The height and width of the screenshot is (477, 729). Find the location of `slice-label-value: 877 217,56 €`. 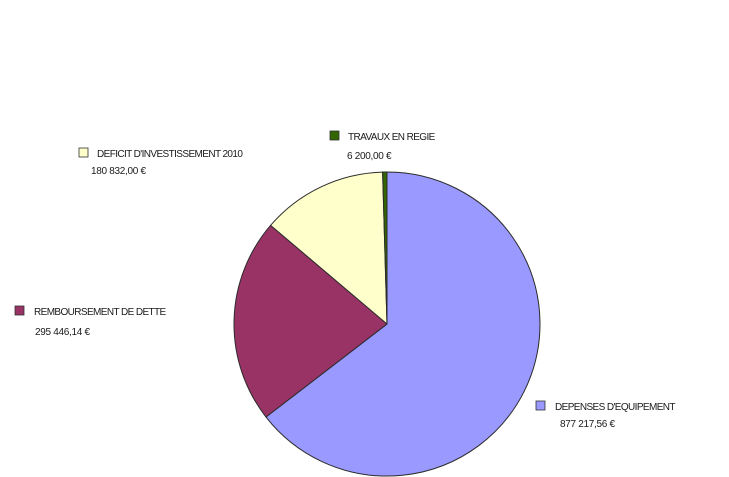

slice-label-value: 877 217,56 € is located at coordinates (588, 424).